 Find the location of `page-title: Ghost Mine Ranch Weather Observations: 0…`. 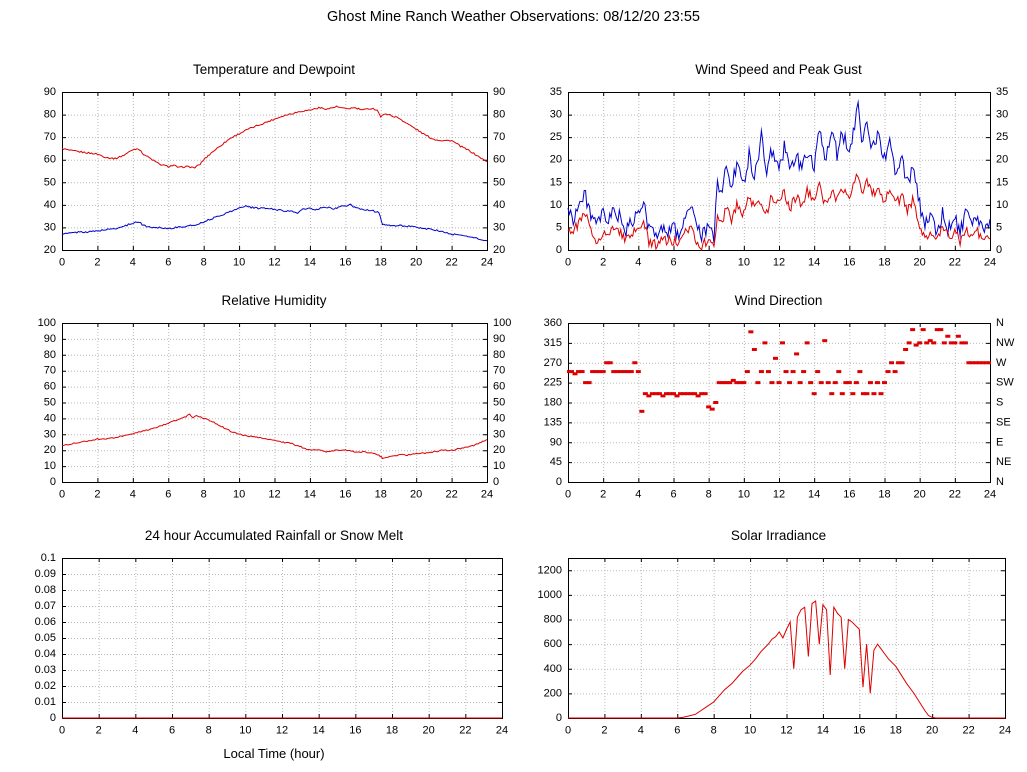

page-title: Ghost Mine Ranch Weather Observations: 0… is located at coordinates (513, 17).